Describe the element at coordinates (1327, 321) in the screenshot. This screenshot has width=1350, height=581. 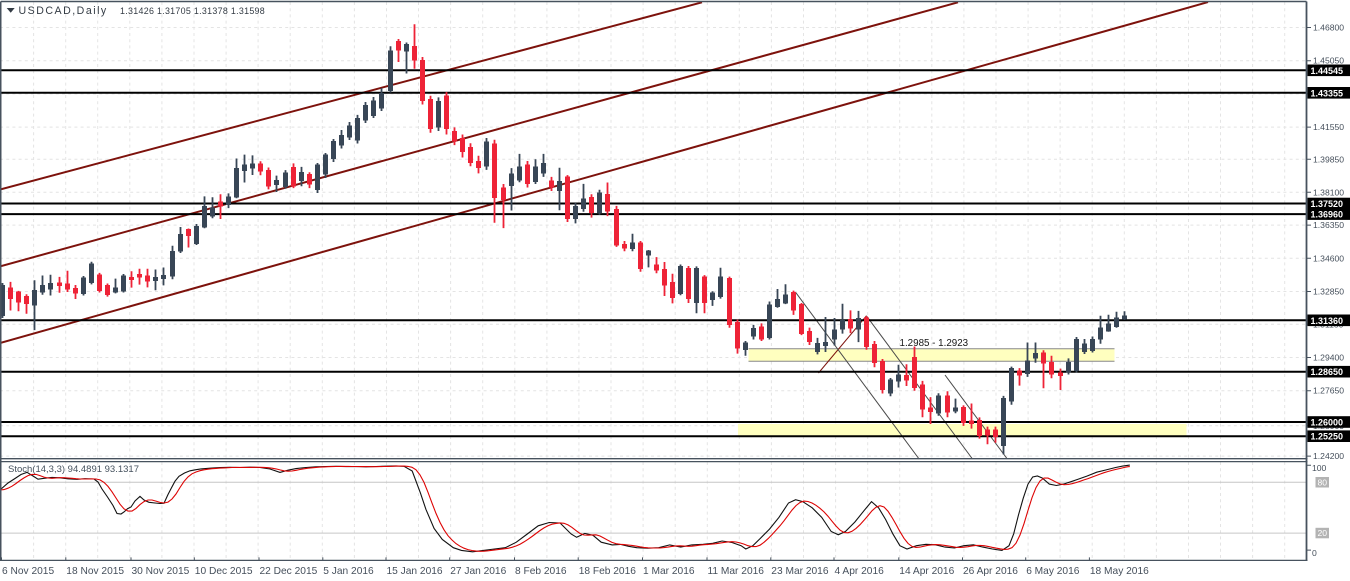
I see `svg-text: 1.31360` at that location.